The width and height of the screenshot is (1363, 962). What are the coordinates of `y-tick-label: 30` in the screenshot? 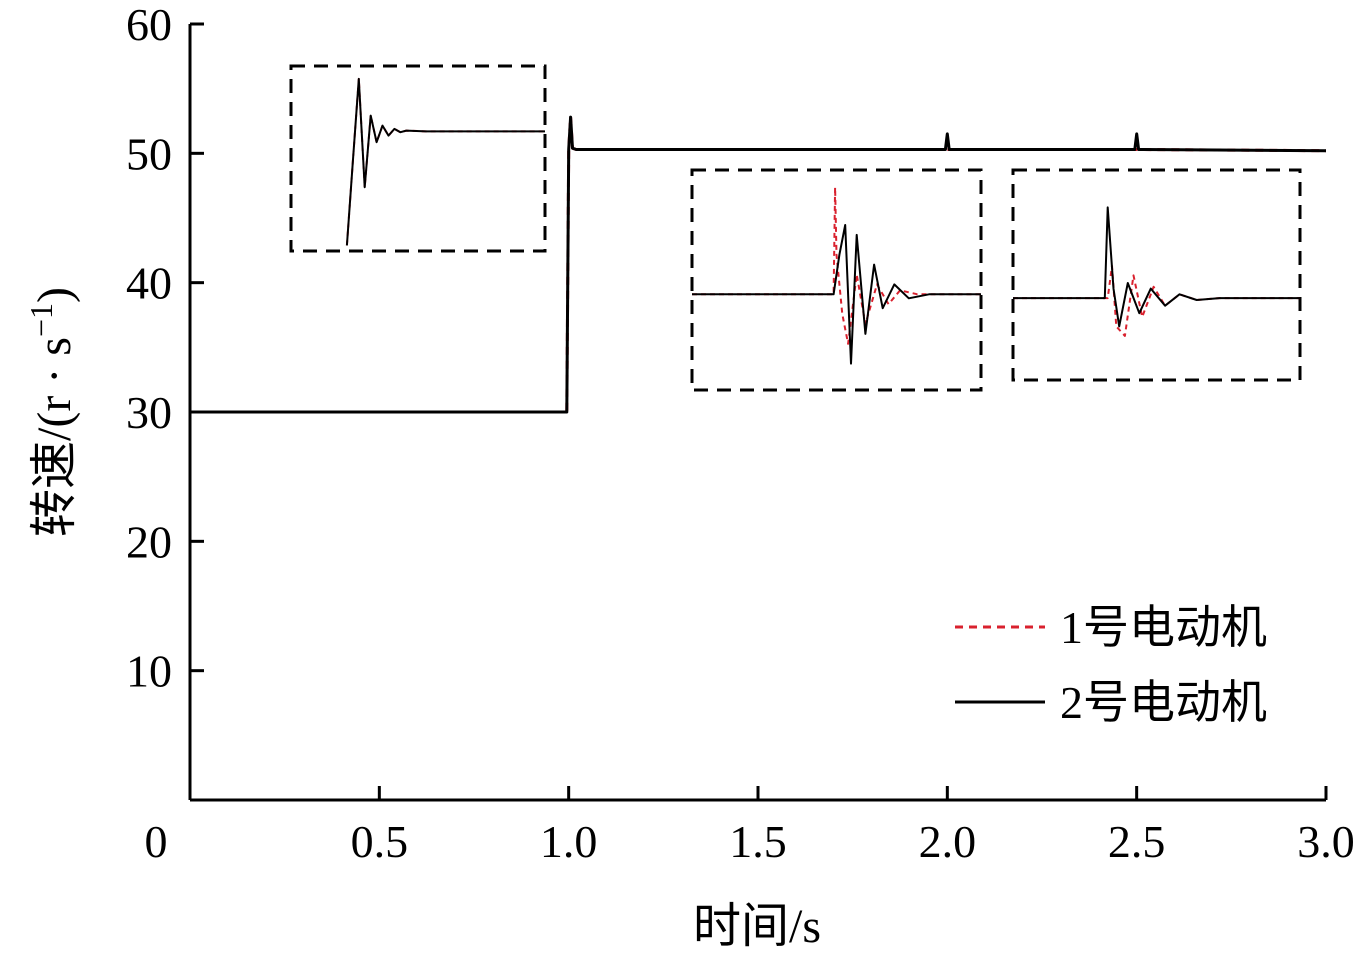 It's located at (149, 412).